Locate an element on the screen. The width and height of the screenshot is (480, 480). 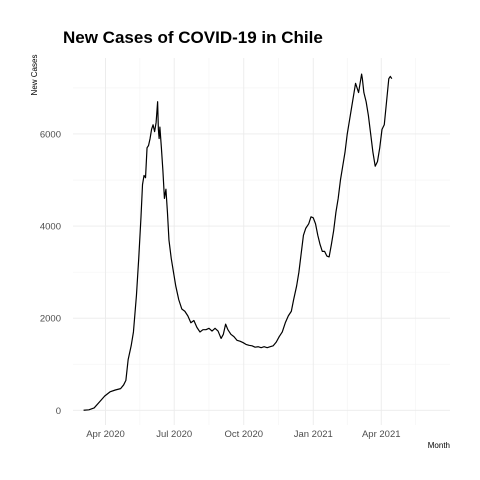
x-tick-label: Oct 2020 is located at coordinates (243, 434).